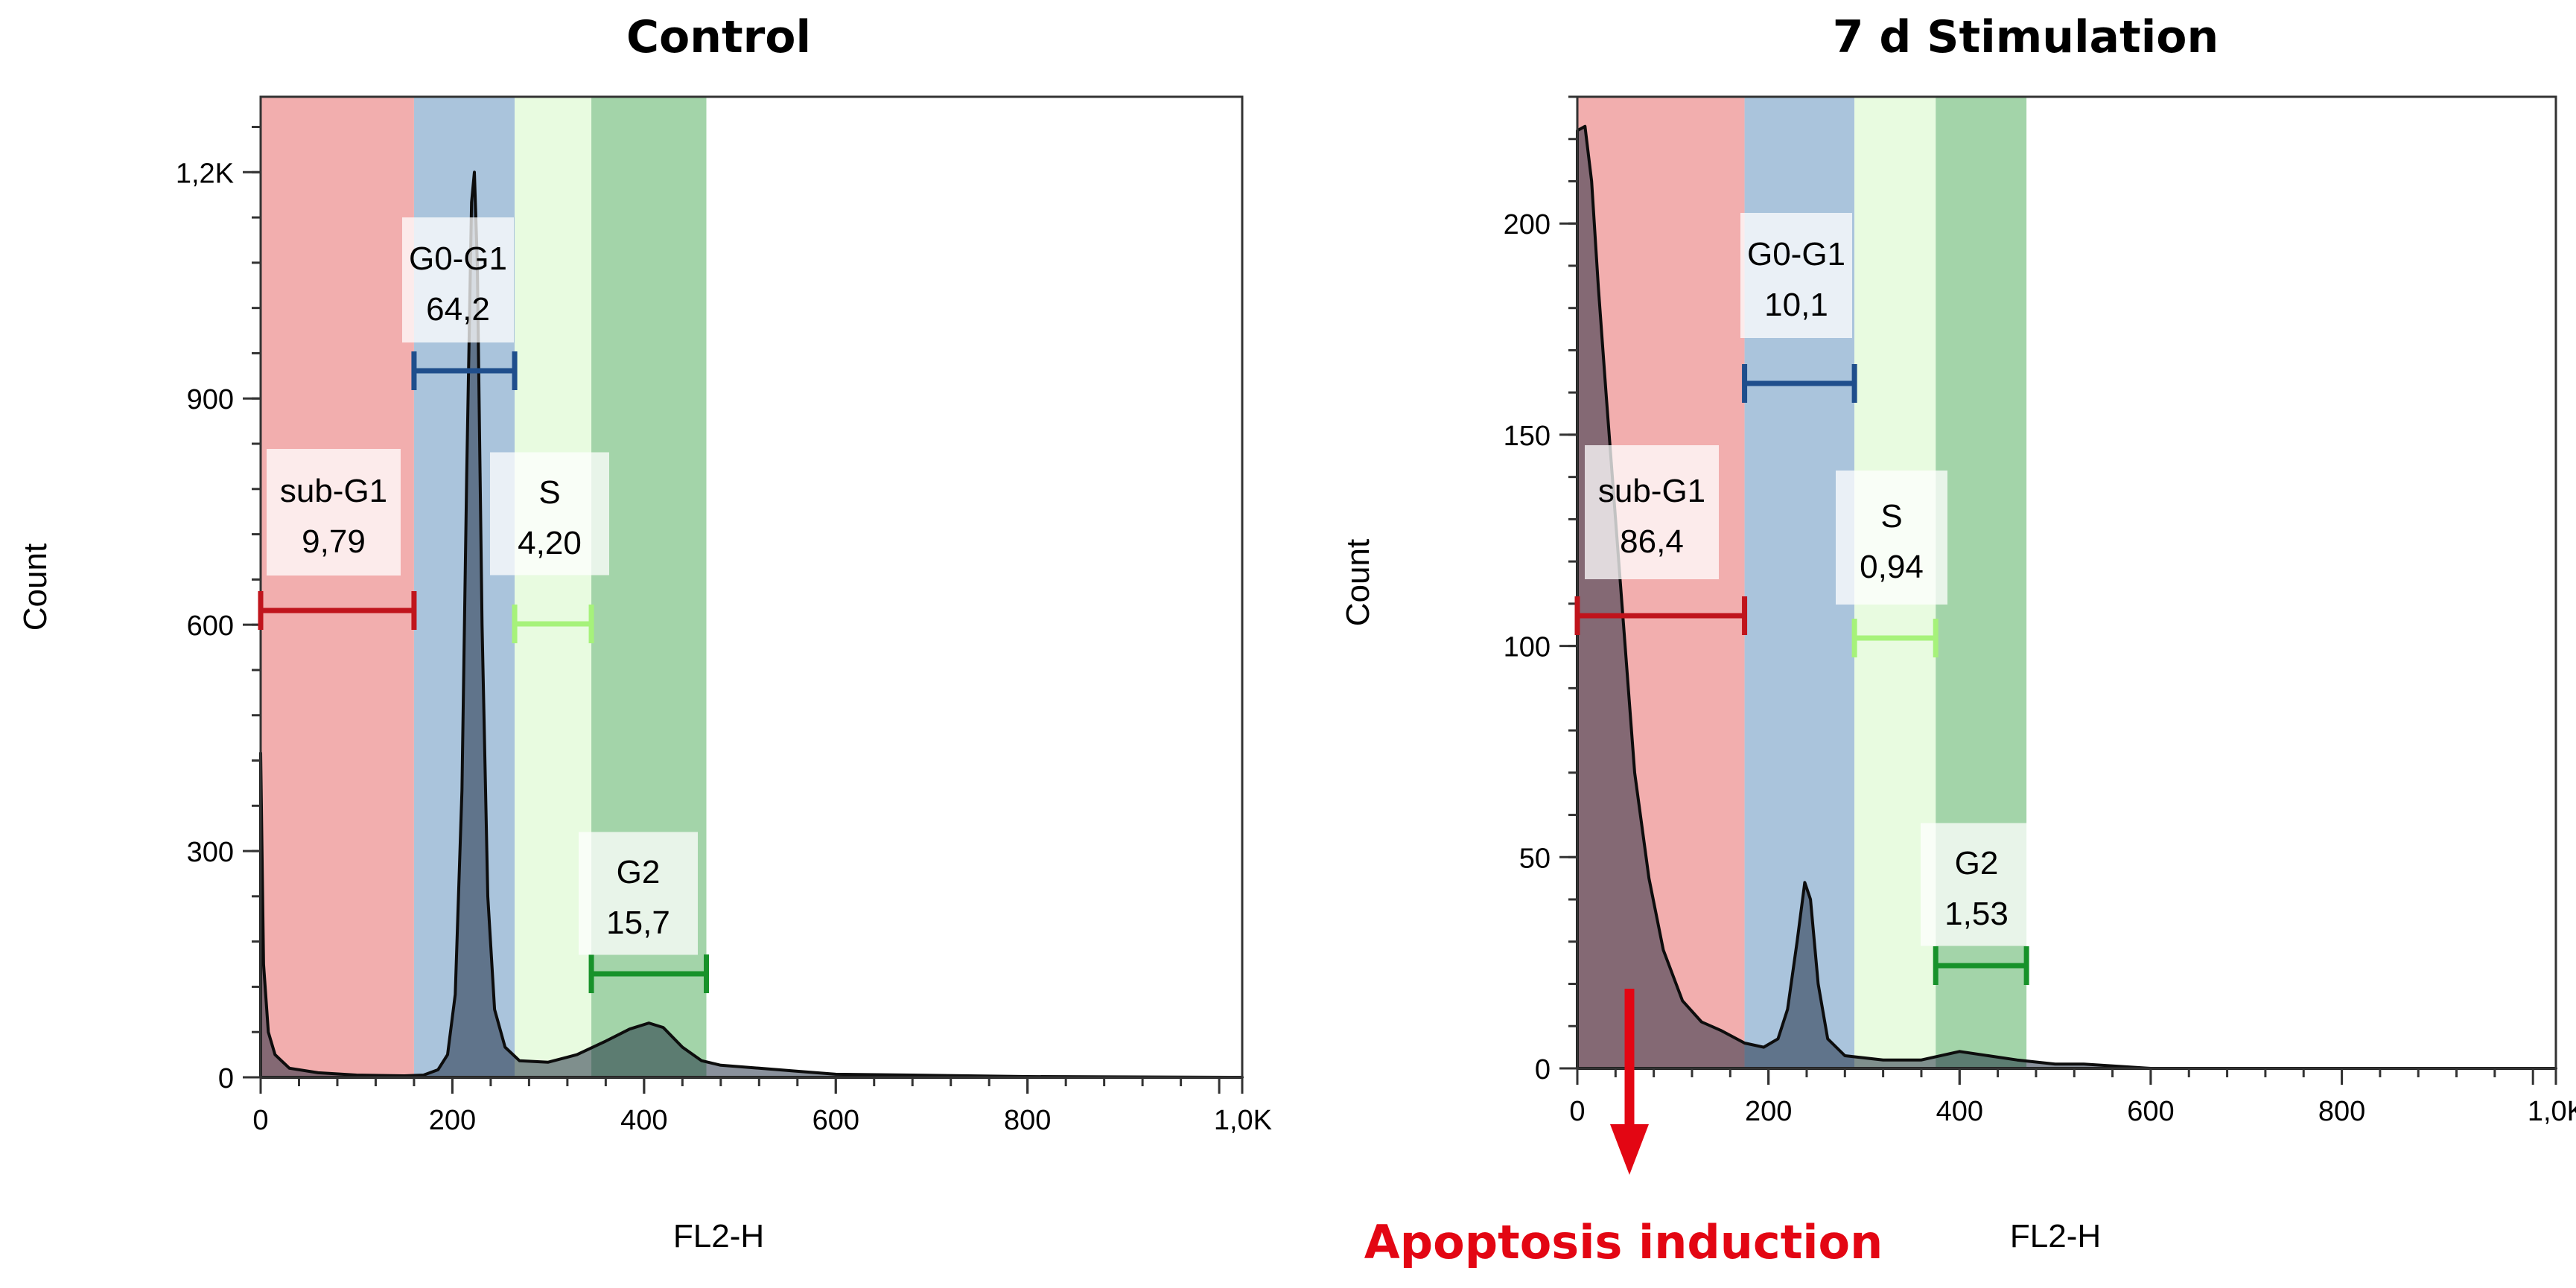 The height and width of the screenshot is (1288, 2576). Describe the element at coordinates (458, 309) in the screenshot. I see `gate-value-label: 64,2` at that location.